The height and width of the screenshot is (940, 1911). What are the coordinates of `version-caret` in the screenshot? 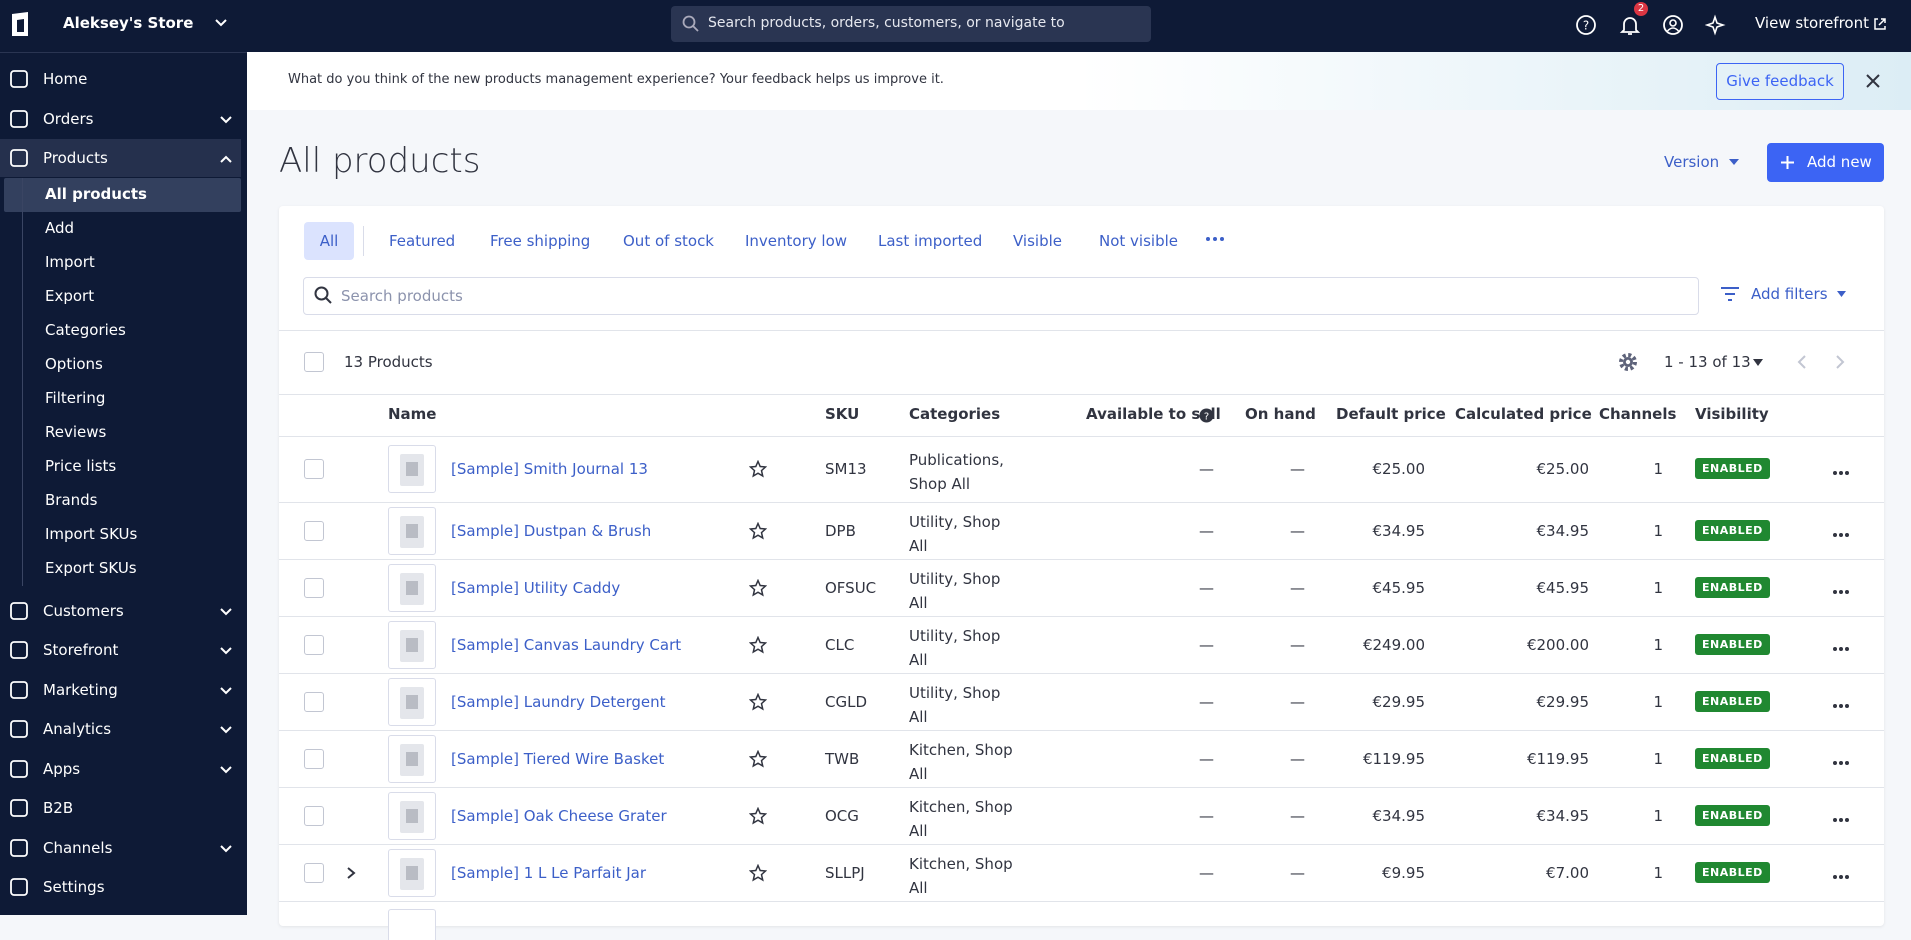 It's located at (1734, 162).